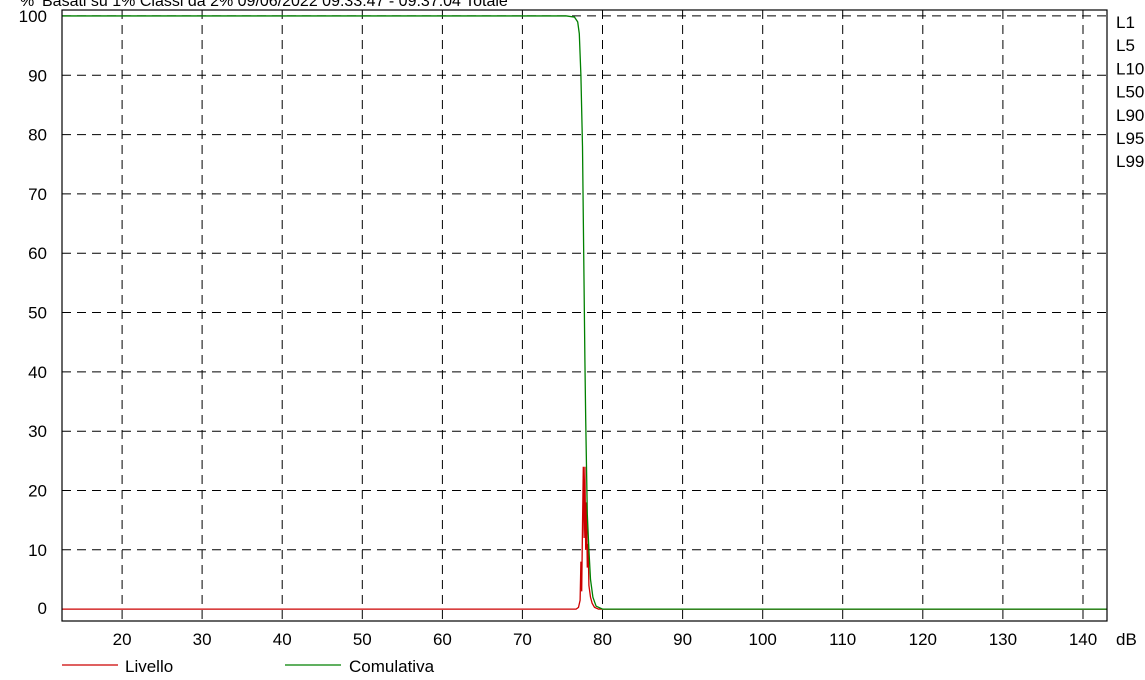 The height and width of the screenshot is (680, 1145). Describe the element at coordinates (1130, 138) in the screenshot. I see `percentile-label: L95` at that location.